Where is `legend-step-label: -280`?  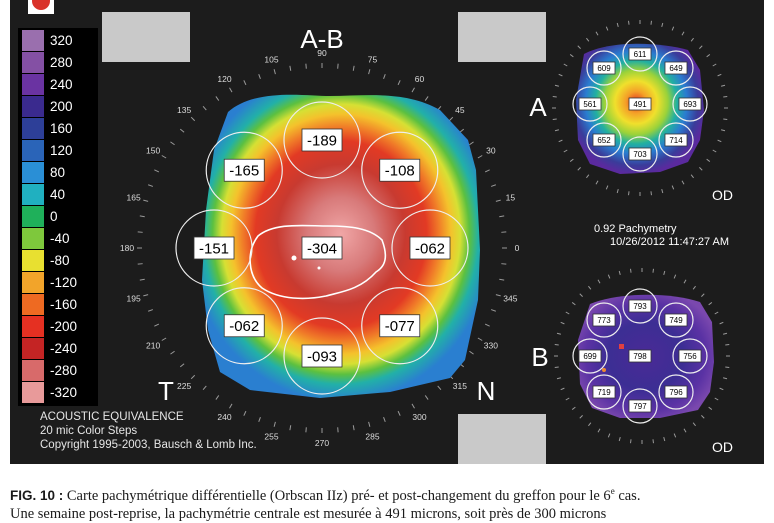 legend-step-label: -280 is located at coordinates (63, 370).